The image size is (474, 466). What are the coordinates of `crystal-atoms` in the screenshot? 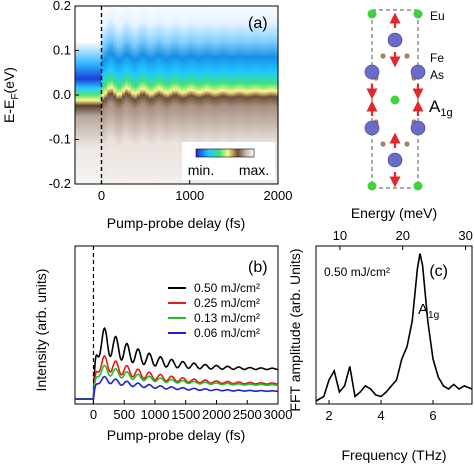 It's located at (395, 100).